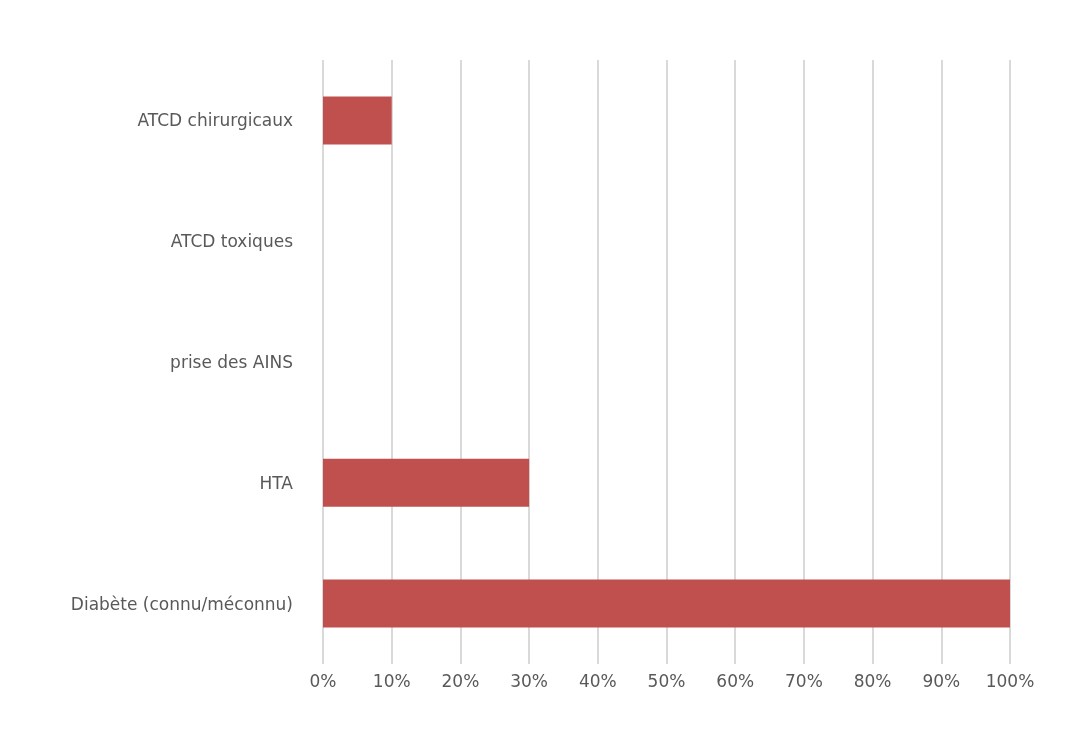 The height and width of the screenshot is (744, 1080). What do you see at coordinates (181, 603) in the screenshot?
I see `y-tick-label: Diabète (connu/méconnu)` at bounding box center [181, 603].